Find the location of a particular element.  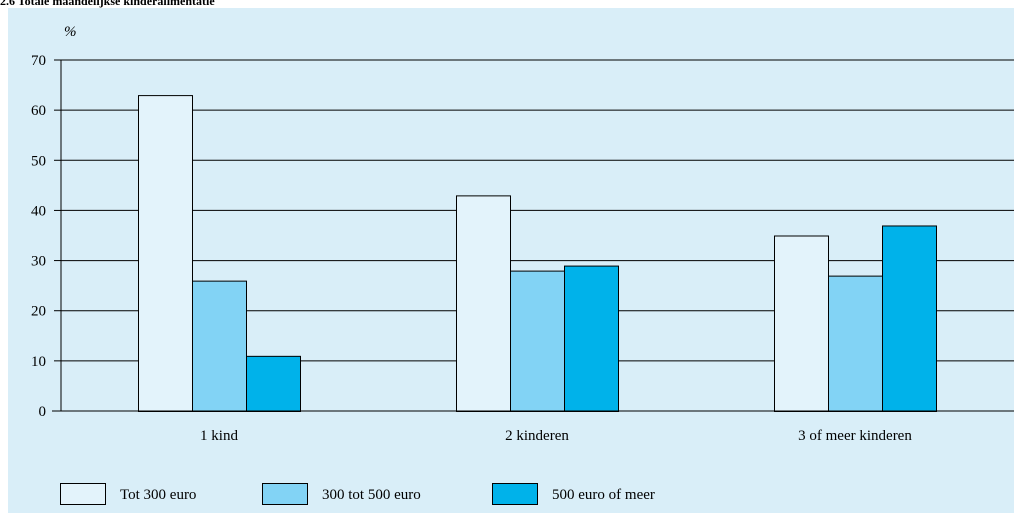

x-tick-label-1: 1 kind is located at coordinates (219, 436).